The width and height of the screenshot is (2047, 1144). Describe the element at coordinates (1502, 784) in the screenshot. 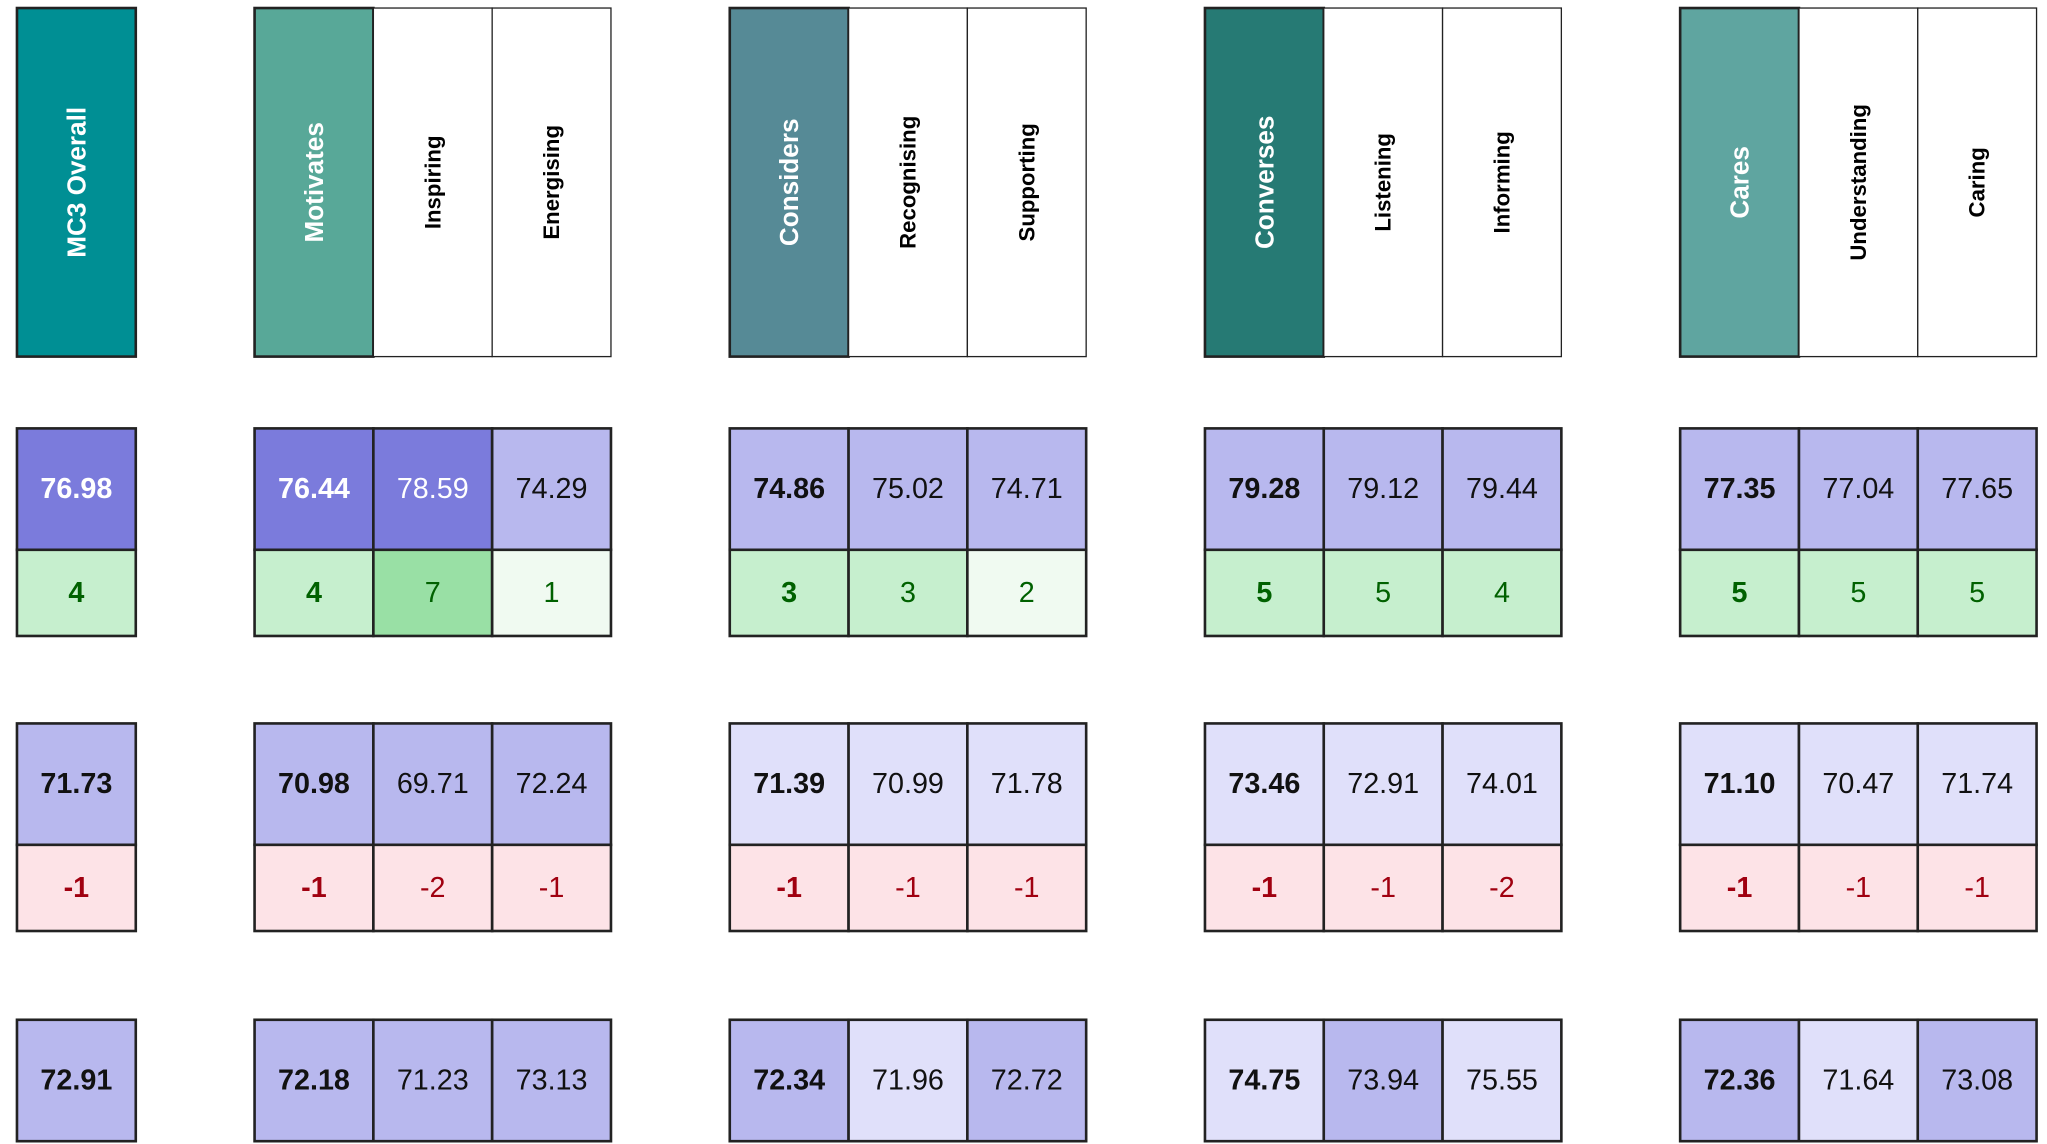

I see `score-value: 74.01` at that location.